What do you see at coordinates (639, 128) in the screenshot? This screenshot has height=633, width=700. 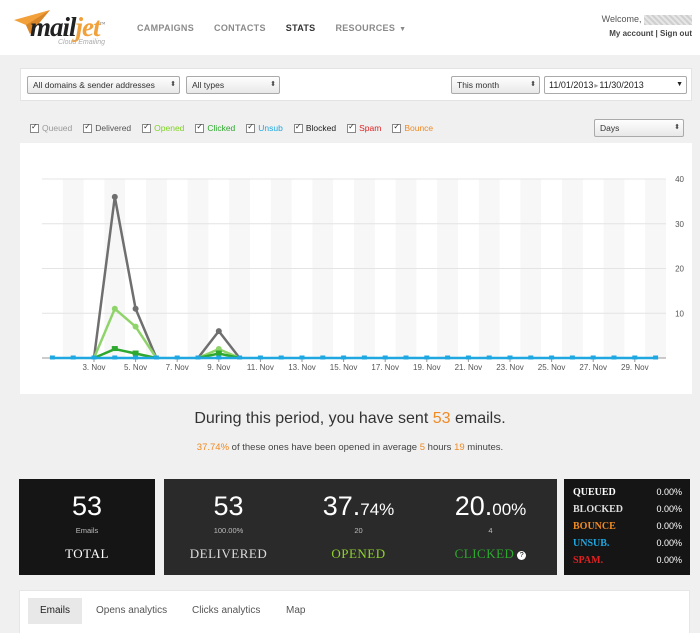 I see `granularity-select: Days ⬍` at bounding box center [639, 128].